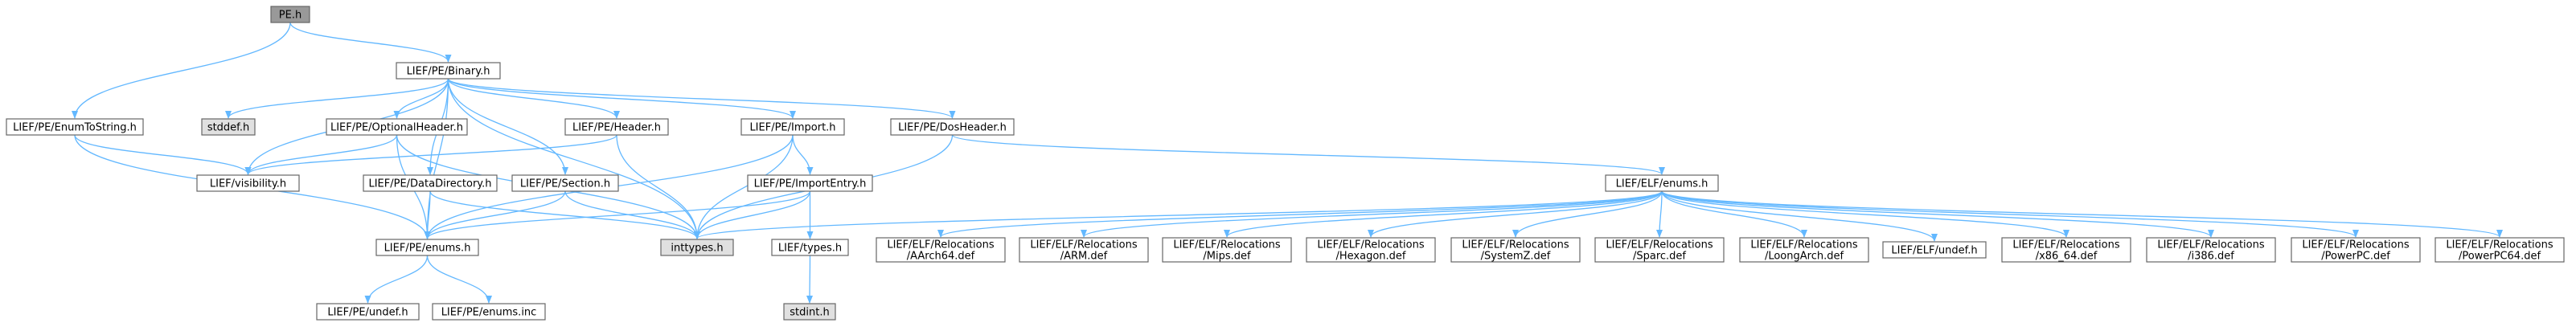 This screenshot has width=2576, height=335. What do you see at coordinates (1371, 257) in the screenshot?
I see `node-label: /Hexagon.def` at bounding box center [1371, 257].